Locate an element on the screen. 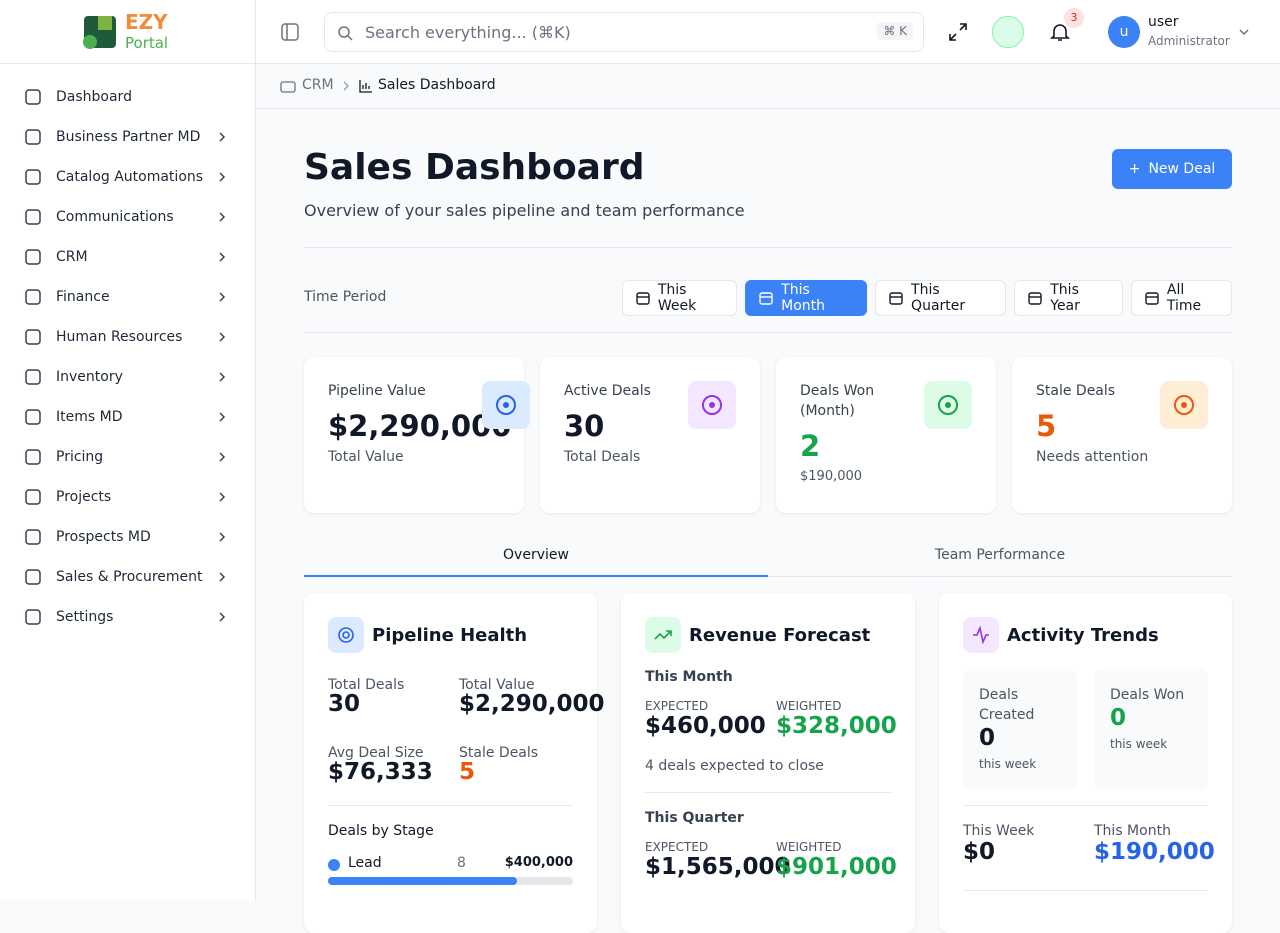 This screenshot has width=1280, height=933. period-button: This Month is located at coordinates (806, 298).